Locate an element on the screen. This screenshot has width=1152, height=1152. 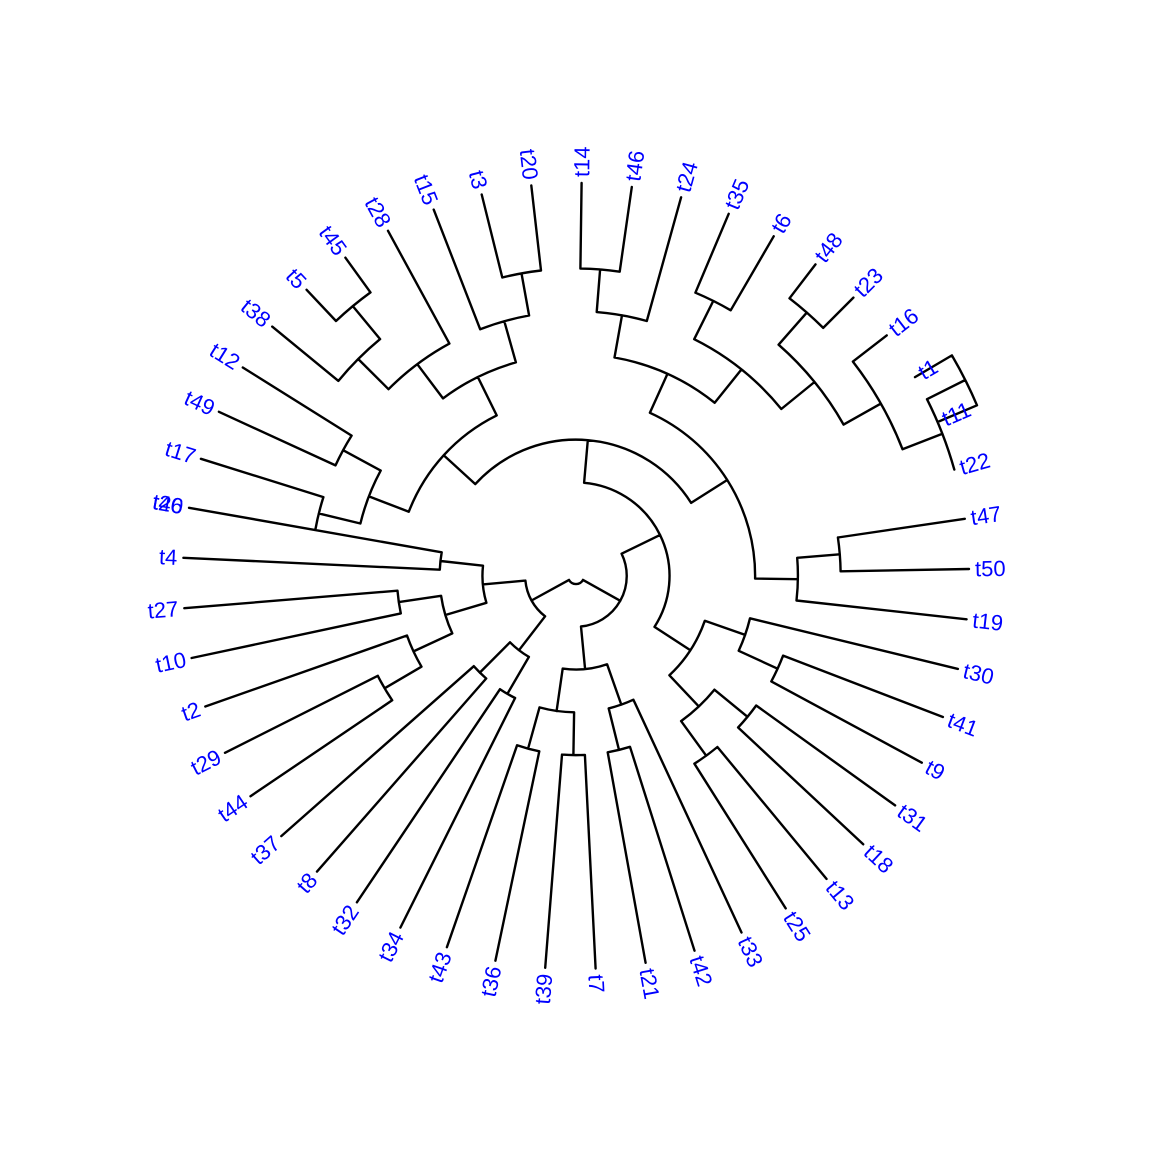
tip-label-t2: t2 is located at coordinates (191, 712).